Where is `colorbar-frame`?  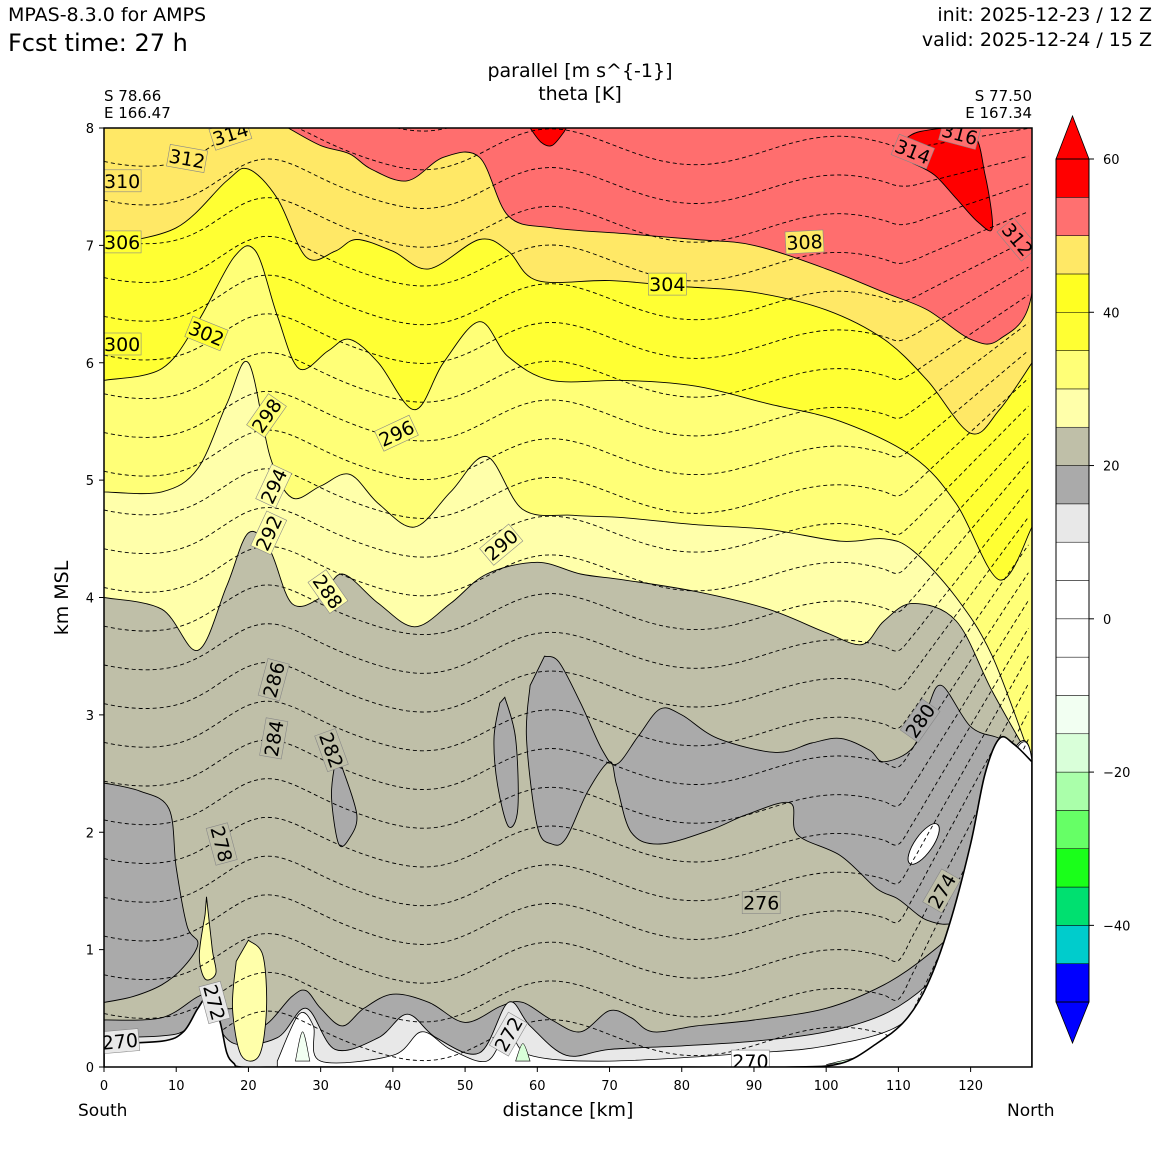 colorbar-frame is located at coordinates (1072, 580).